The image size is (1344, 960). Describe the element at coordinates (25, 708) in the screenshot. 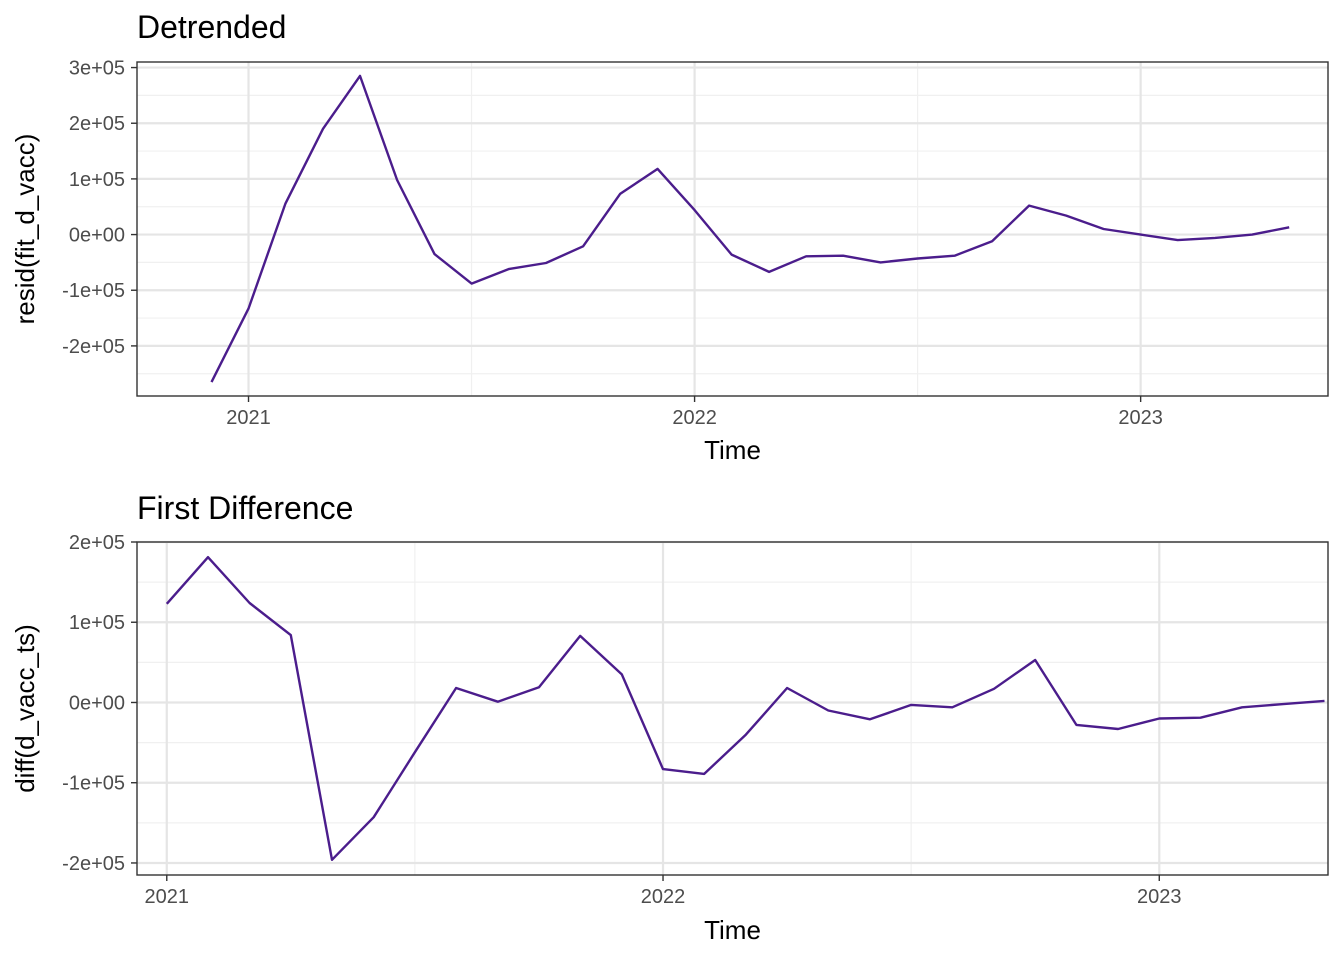

I see `y-axis-title: diff(d_vacc_ts)` at that location.